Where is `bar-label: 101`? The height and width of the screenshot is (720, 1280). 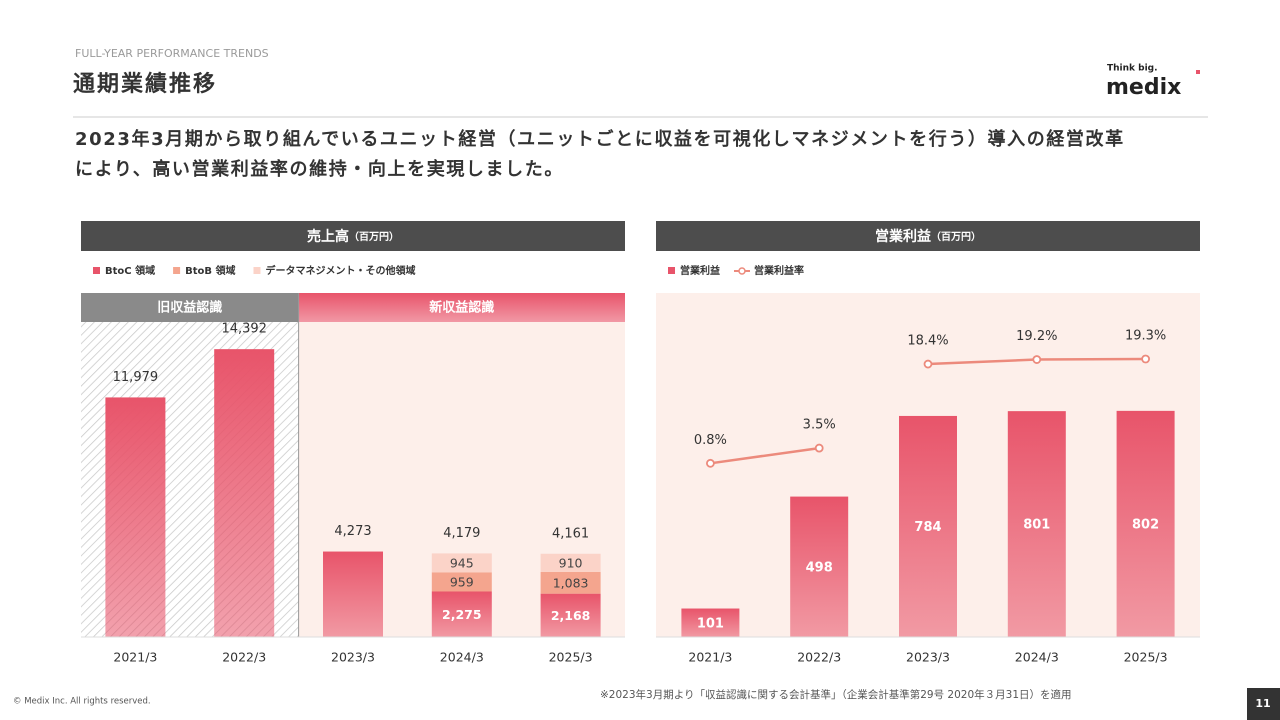 bar-label: 101 is located at coordinates (710, 623).